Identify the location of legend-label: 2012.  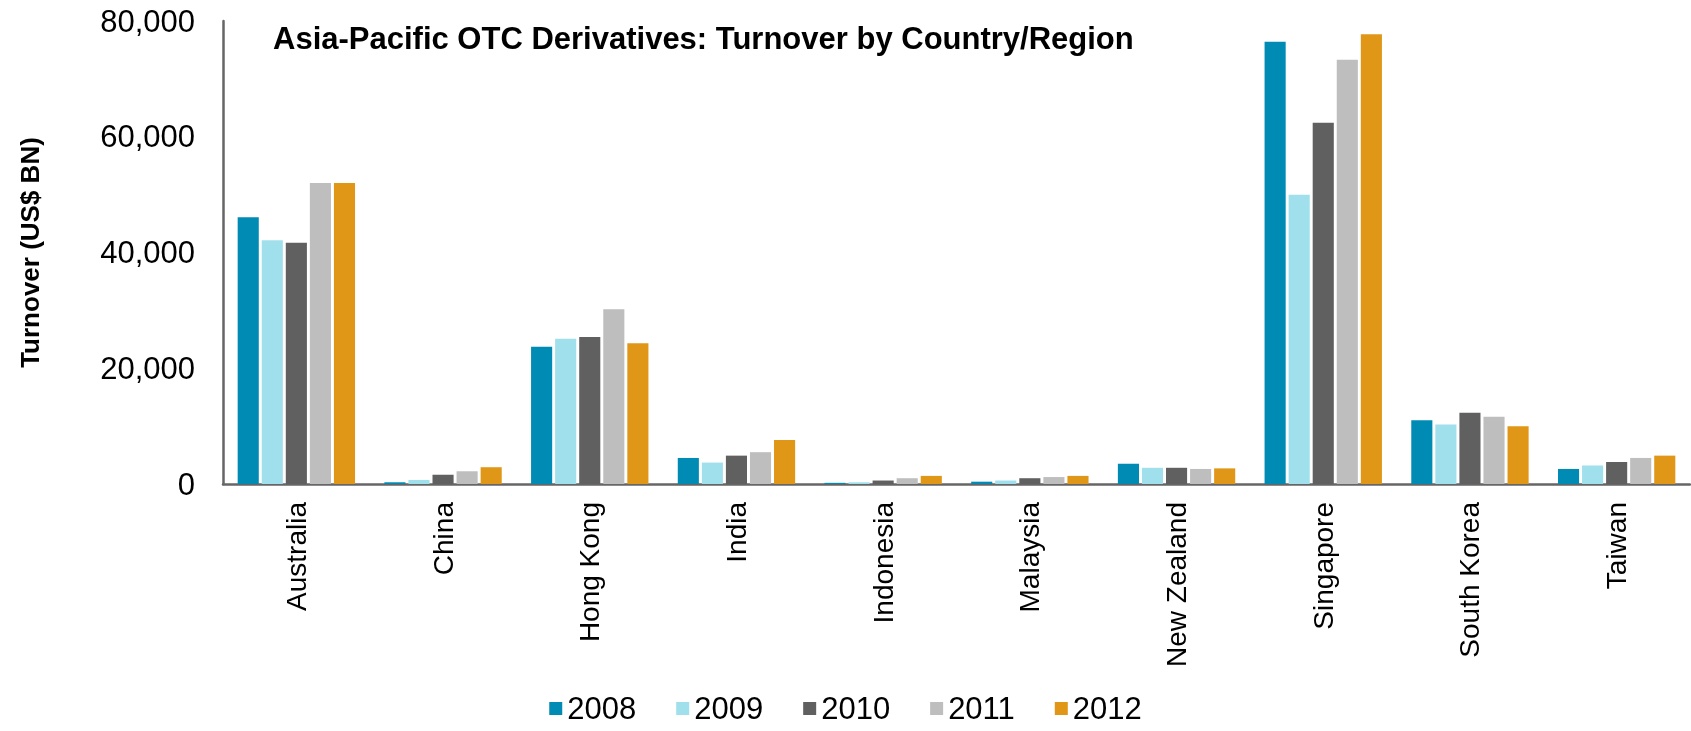
(1107, 708).